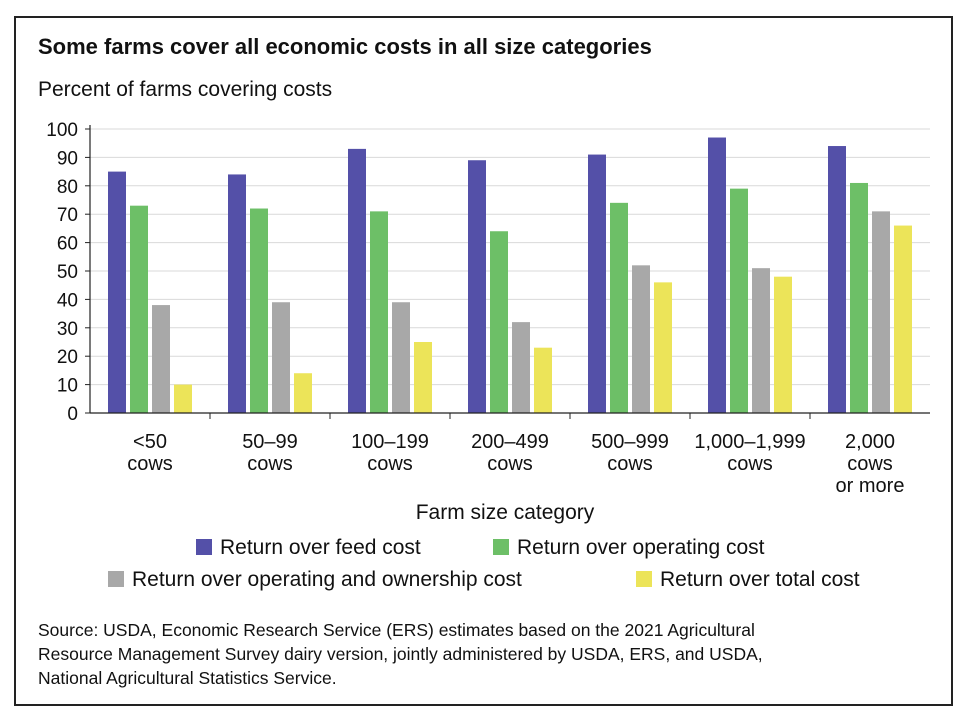 This screenshot has height=724, width=970. Describe the element at coordinates (270, 442) in the screenshot. I see `x-category-label: 50–99` at that location.